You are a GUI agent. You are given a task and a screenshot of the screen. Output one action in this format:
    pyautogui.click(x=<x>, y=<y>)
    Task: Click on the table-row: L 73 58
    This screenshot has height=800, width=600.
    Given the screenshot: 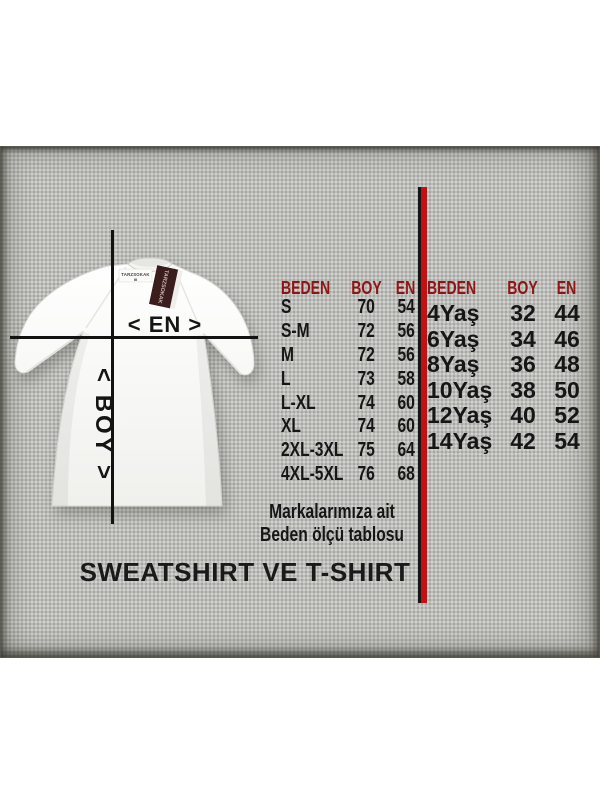 What is the action you would take?
    pyautogui.click(x=352, y=379)
    